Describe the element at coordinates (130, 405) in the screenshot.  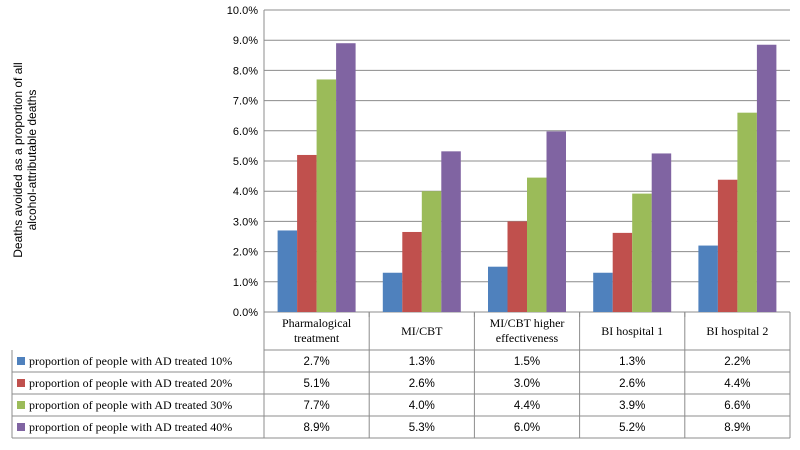
I see `legend-label: proportion of people with AD treated 30%` at that location.